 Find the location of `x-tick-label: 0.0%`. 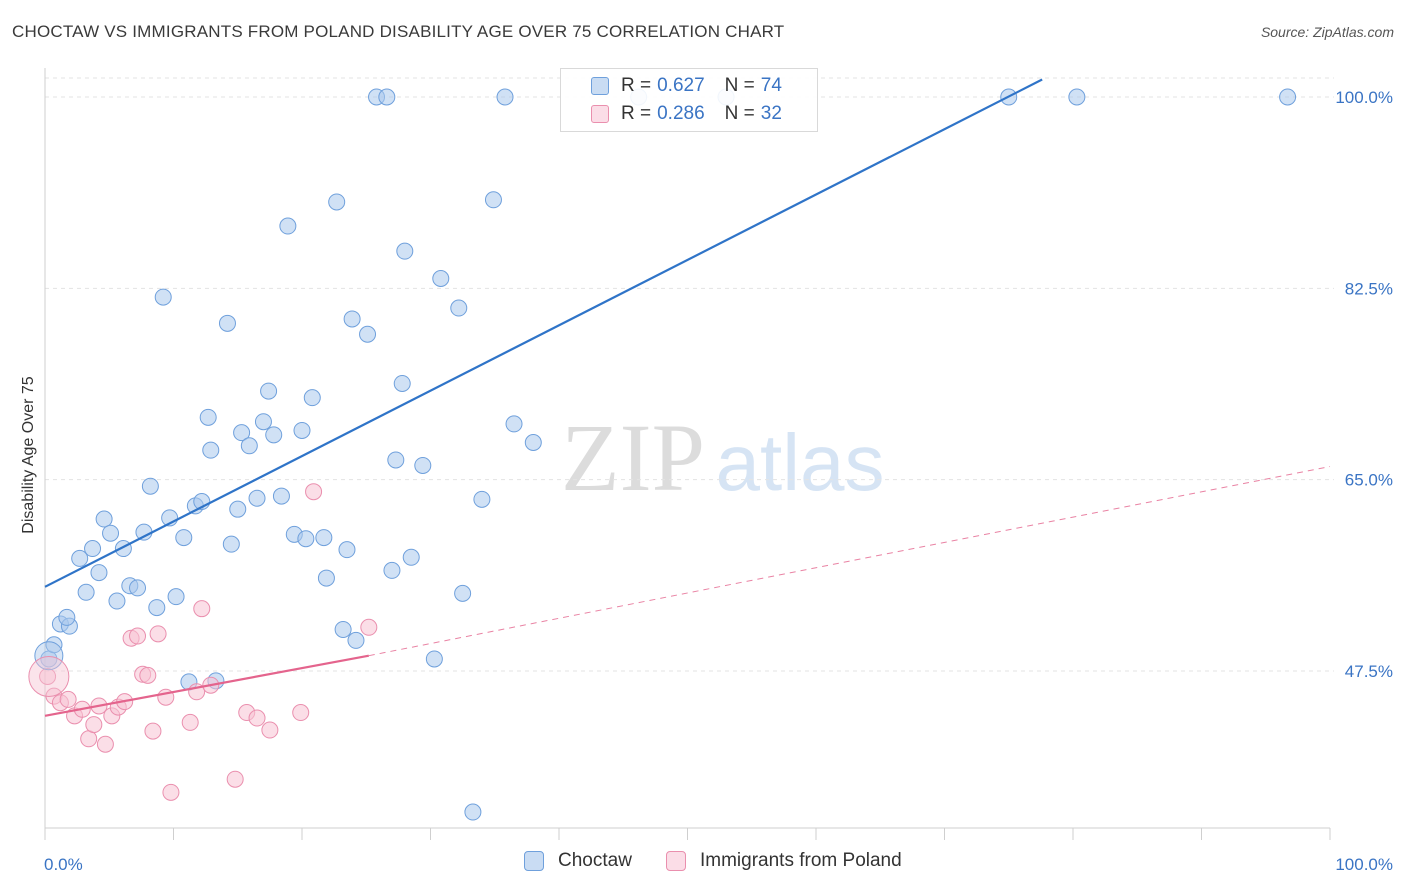

x-tick-label: 0.0% is located at coordinates (63, 864).